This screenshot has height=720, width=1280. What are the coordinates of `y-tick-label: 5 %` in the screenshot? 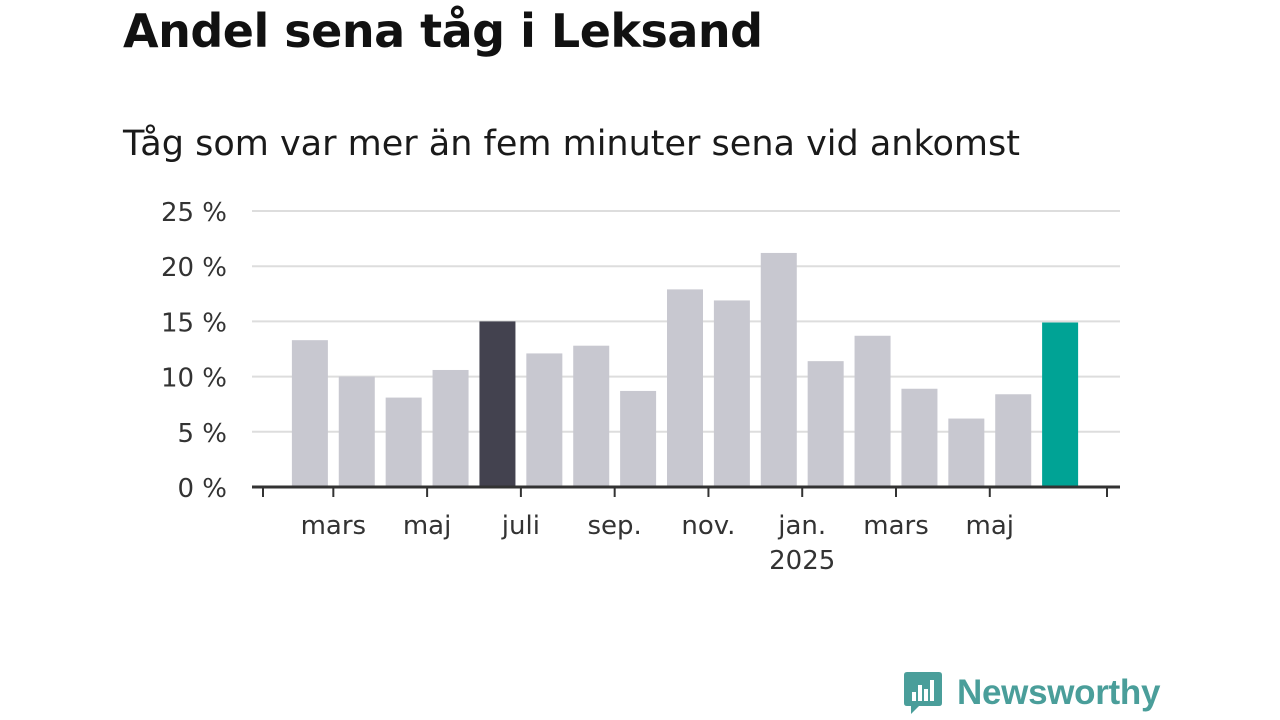 It's located at (202, 434).